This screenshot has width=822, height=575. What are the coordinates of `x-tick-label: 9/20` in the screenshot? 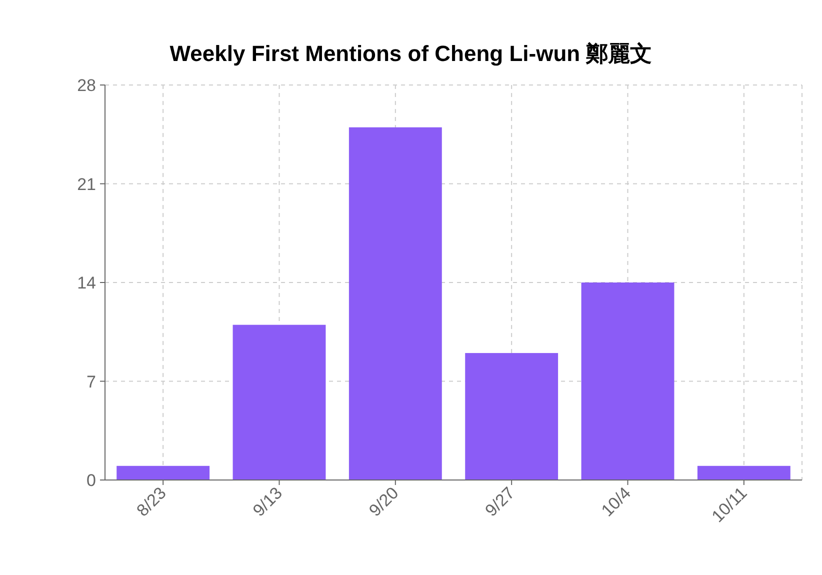 It's located at (383, 501).